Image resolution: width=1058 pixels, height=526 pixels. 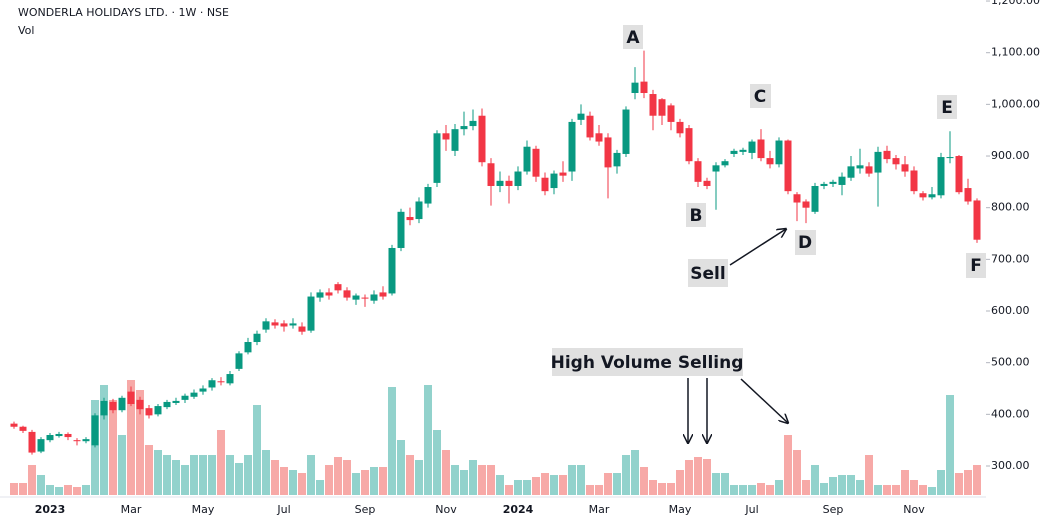 I want to click on y-tick-label: 600.00, so click(x=1010, y=310).